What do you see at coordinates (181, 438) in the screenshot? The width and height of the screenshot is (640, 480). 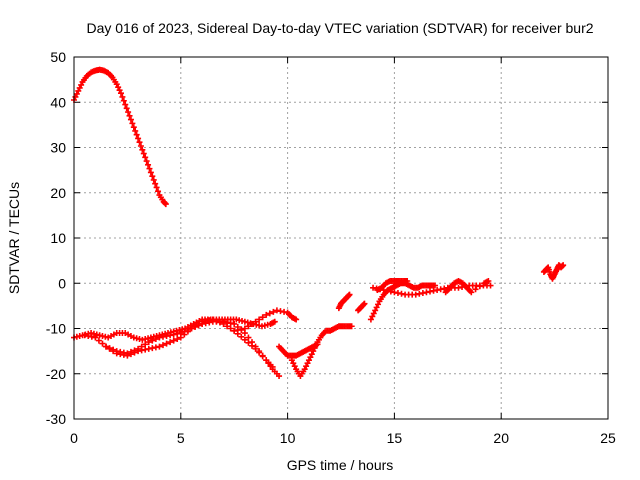 I see `x-tick-label: 5` at bounding box center [181, 438].